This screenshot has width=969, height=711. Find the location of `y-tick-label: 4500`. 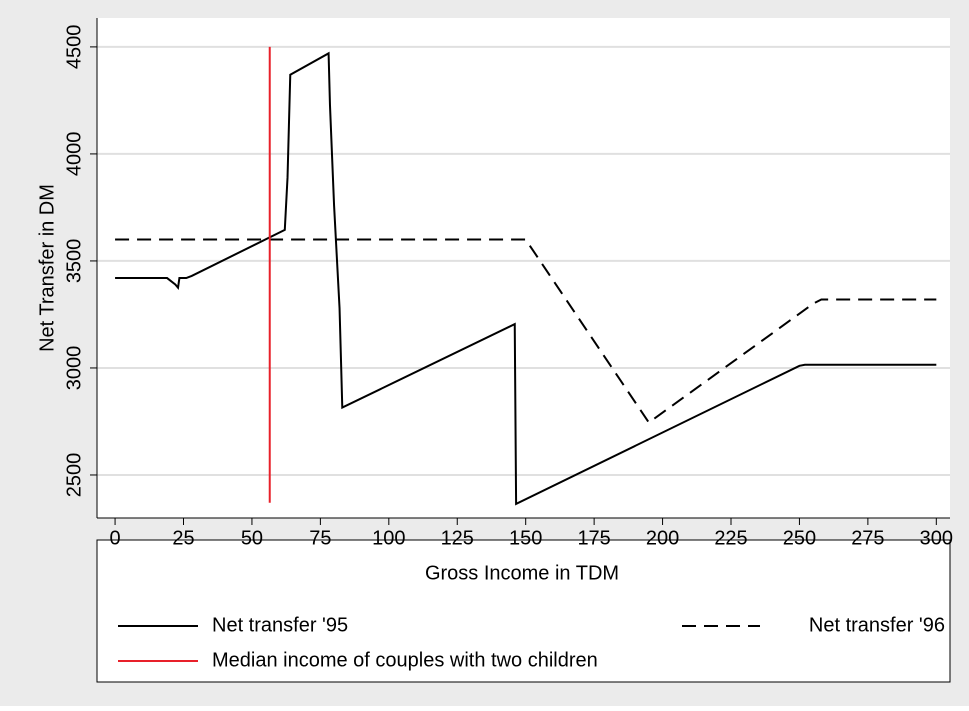

y-tick-label: 4500 is located at coordinates (74, 47).